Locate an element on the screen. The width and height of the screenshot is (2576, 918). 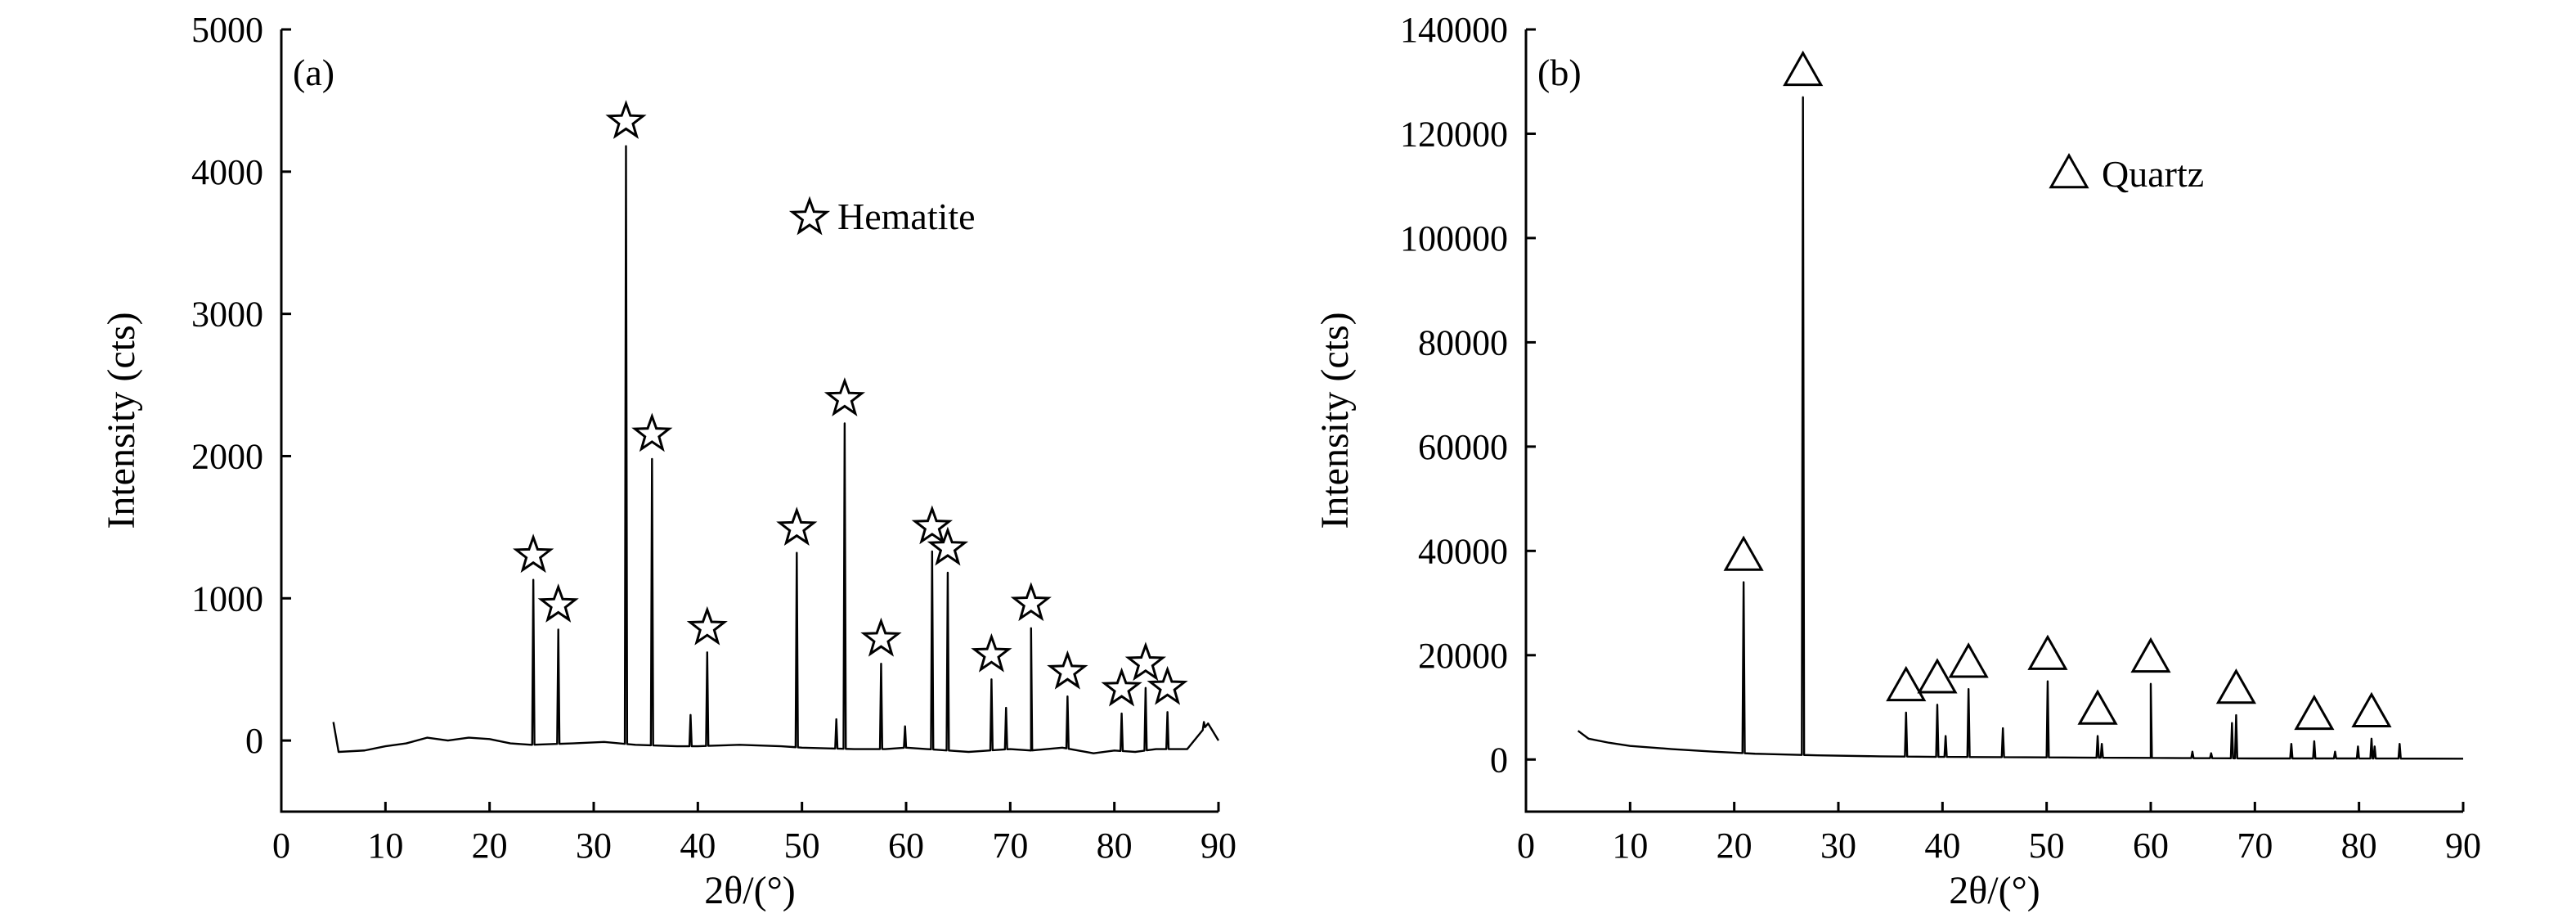
panel-b-legend-label: Quartz is located at coordinates (2153, 174).